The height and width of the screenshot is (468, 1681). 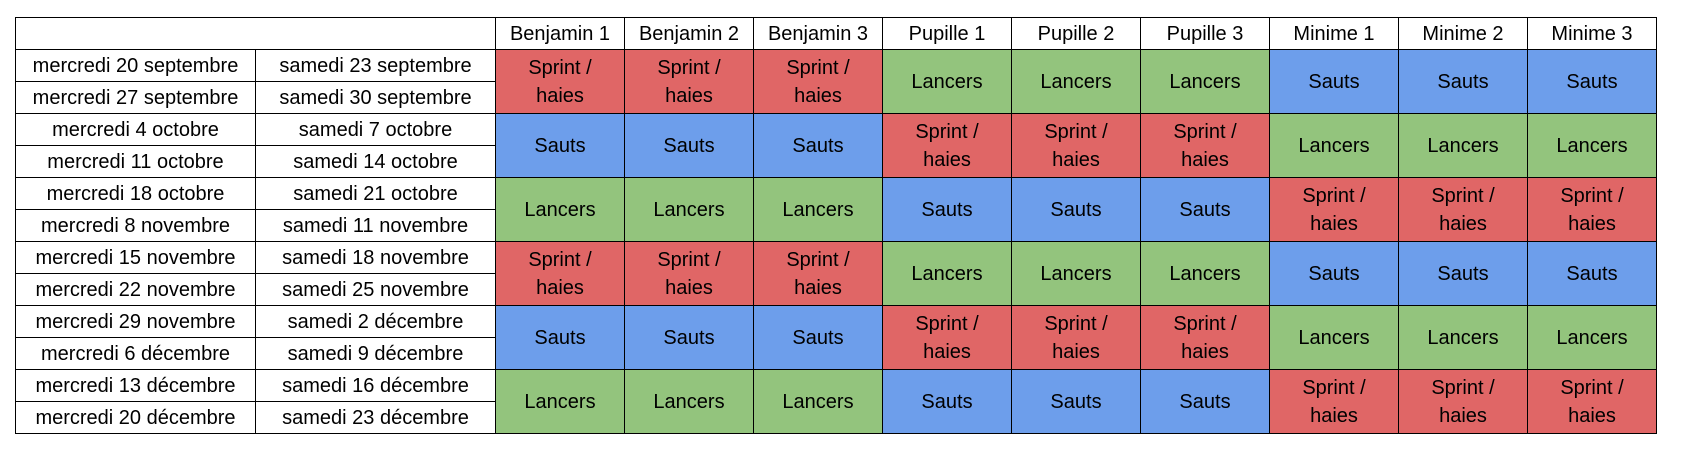 I want to click on corner-blank-cell, so click(x=255, y=33).